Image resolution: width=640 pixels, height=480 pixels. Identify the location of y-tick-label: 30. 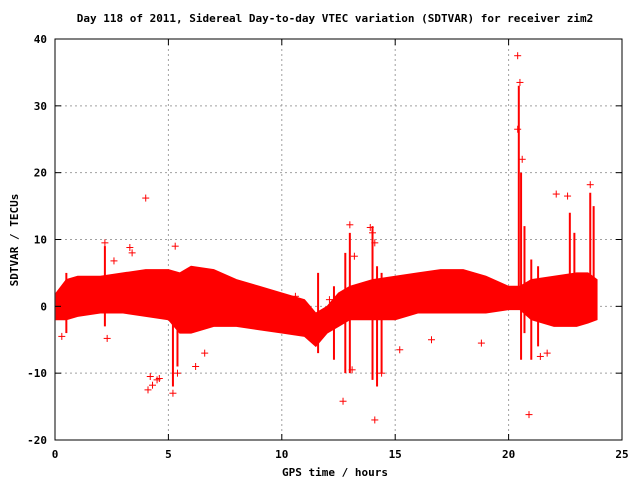
(40, 106).